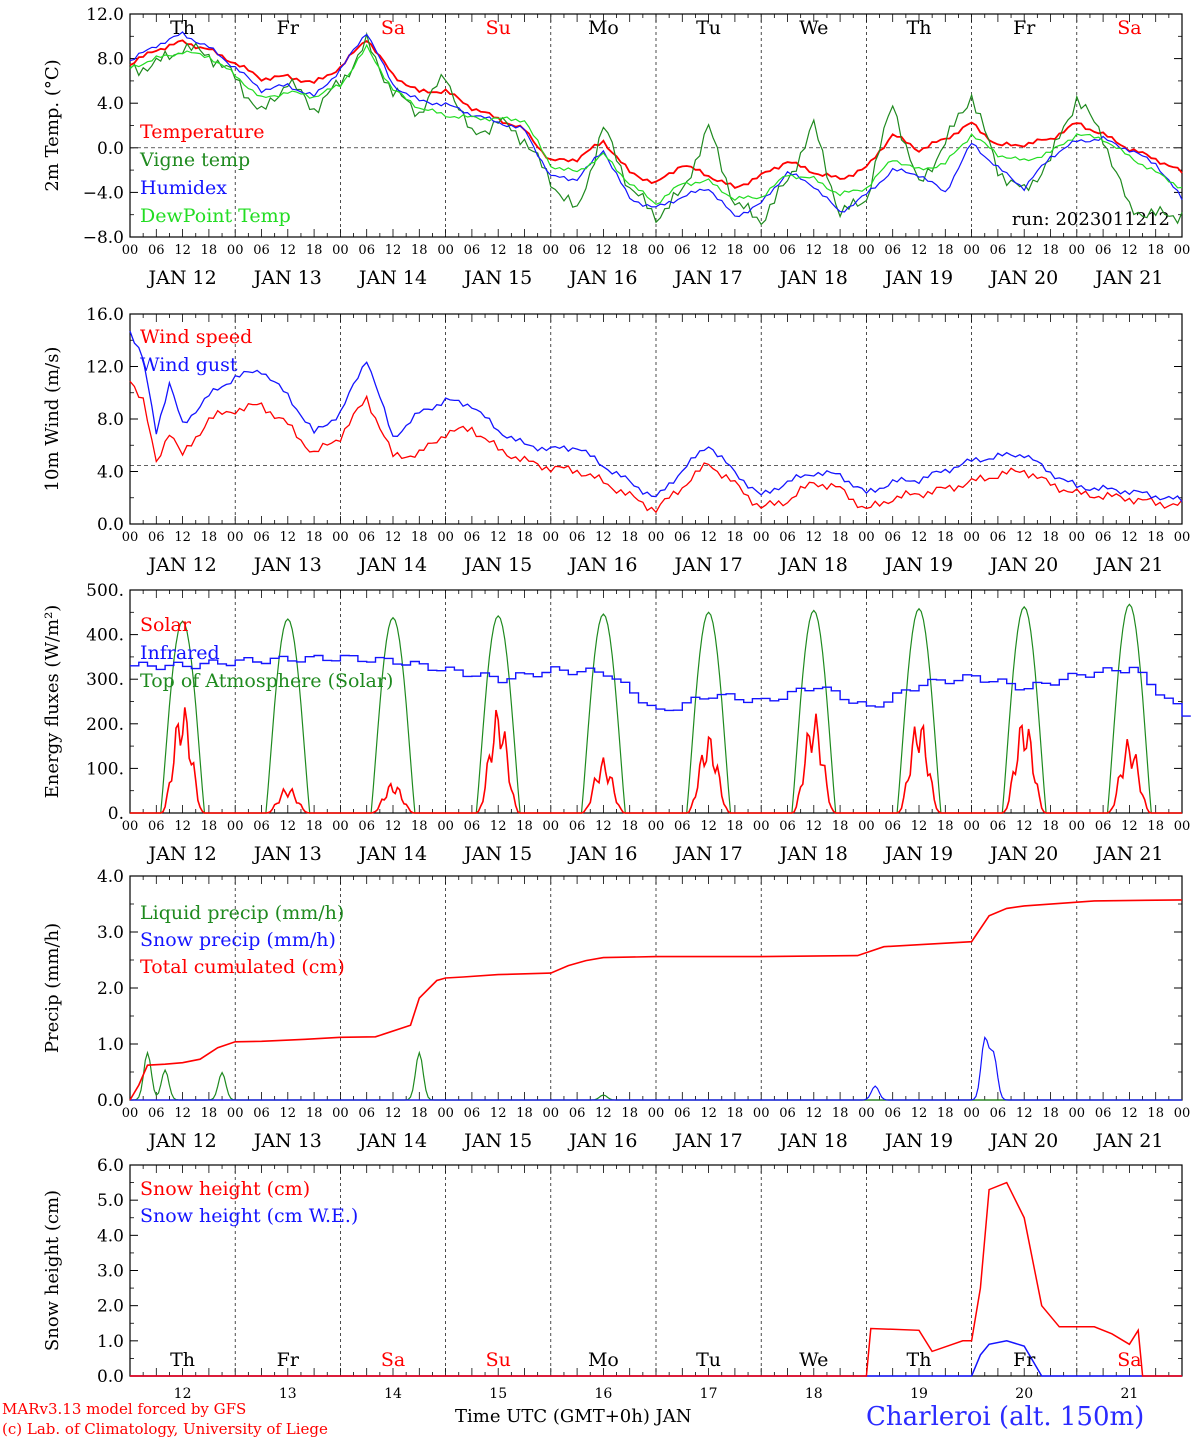  I want to click on series-line-snow, so click(656, 1068).